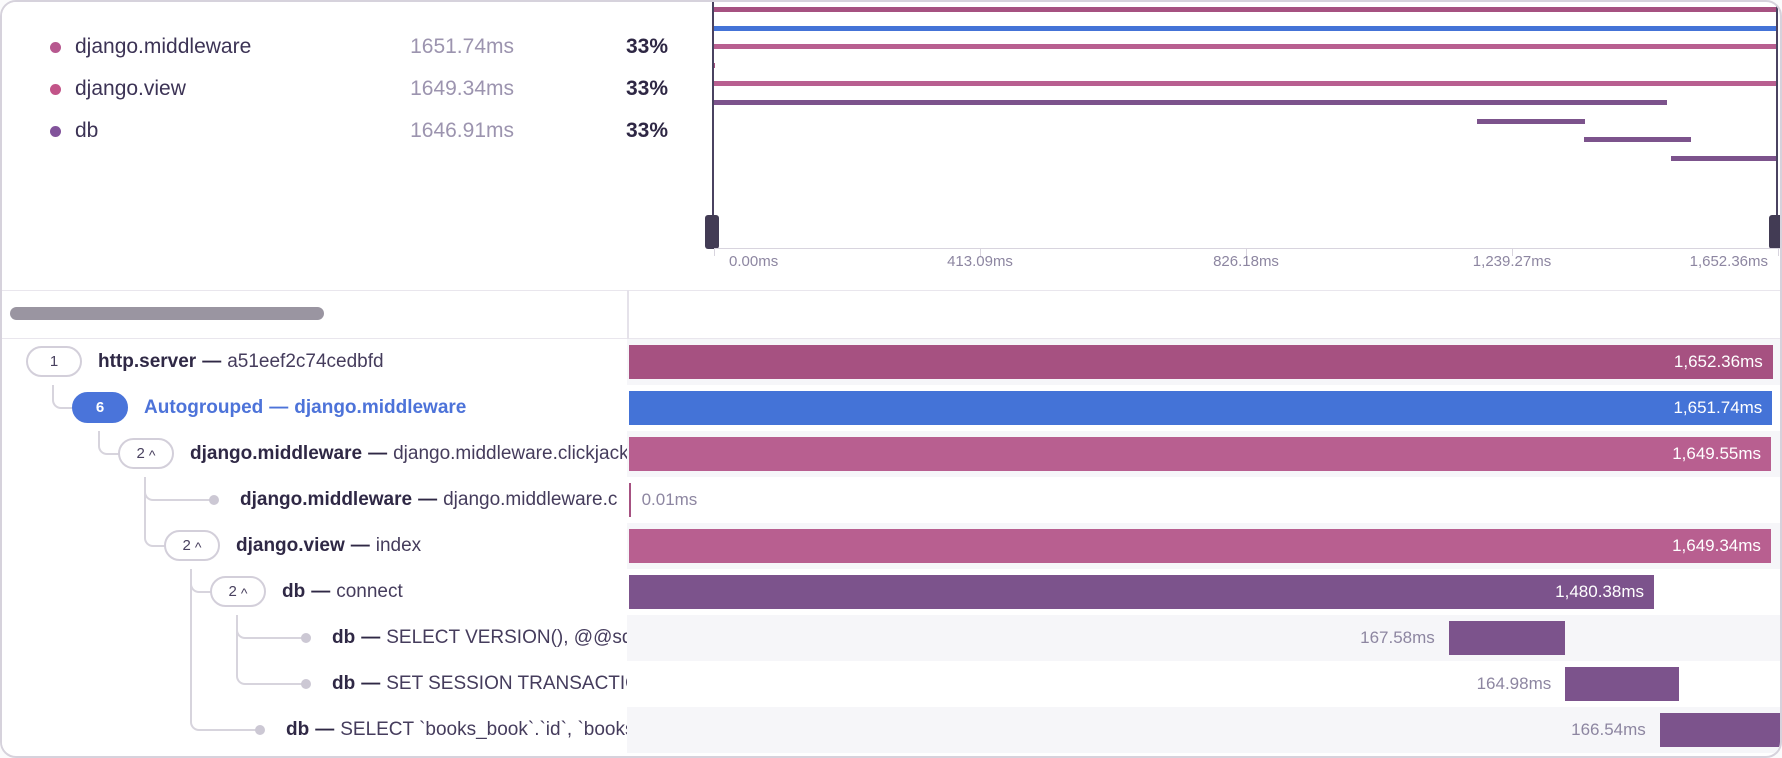 Image resolution: width=1782 pixels, height=758 pixels. I want to click on span-count-pill: 1, so click(54, 361).